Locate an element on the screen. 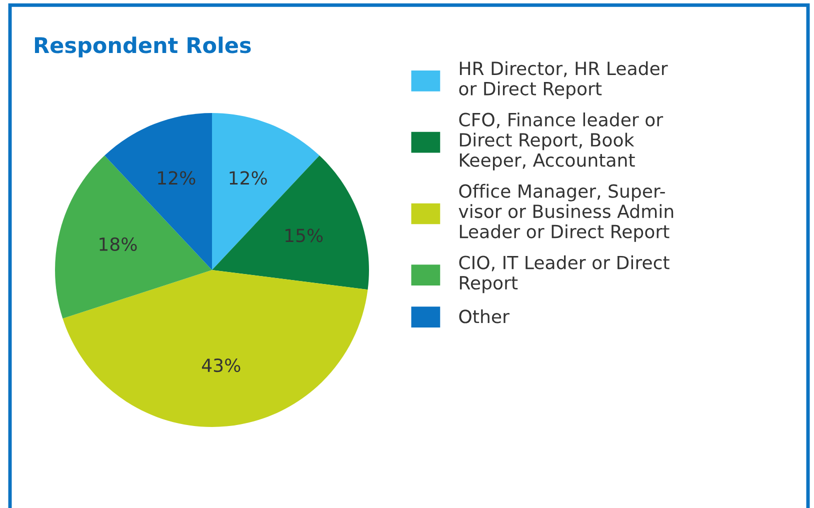 The width and height of the screenshot is (814, 508). legend-label: CIO, IT Leader or Direct Report is located at coordinates (564, 274).